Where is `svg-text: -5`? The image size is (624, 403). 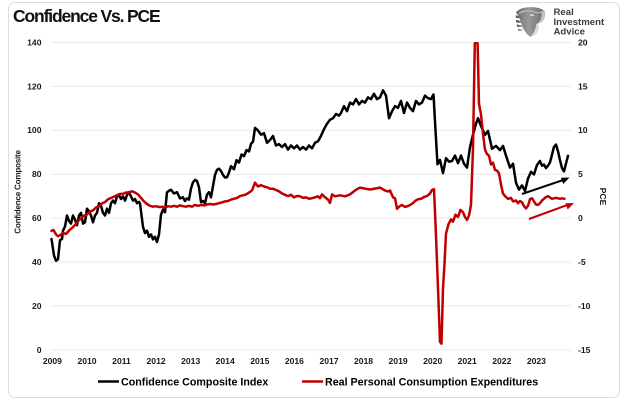 svg-text: -5 is located at coordinates (582, 262).